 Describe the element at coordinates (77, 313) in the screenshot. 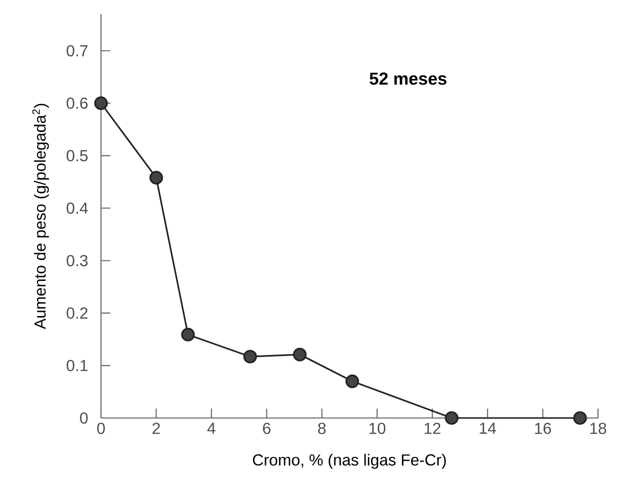

I see `y-tick-label: 0.2` at that location.